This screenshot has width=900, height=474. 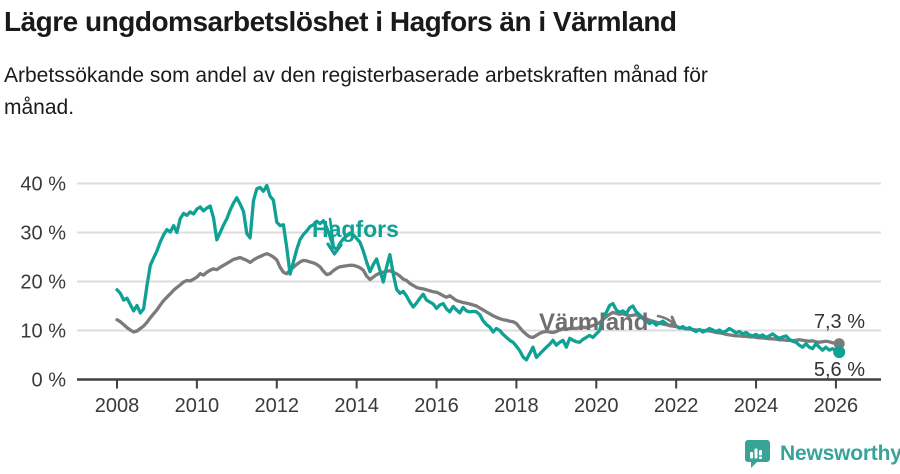 What do you see at coordinates (839, 344) in the screenshot?
I see `end-dot-värmland` at bounding box center [839, 344].